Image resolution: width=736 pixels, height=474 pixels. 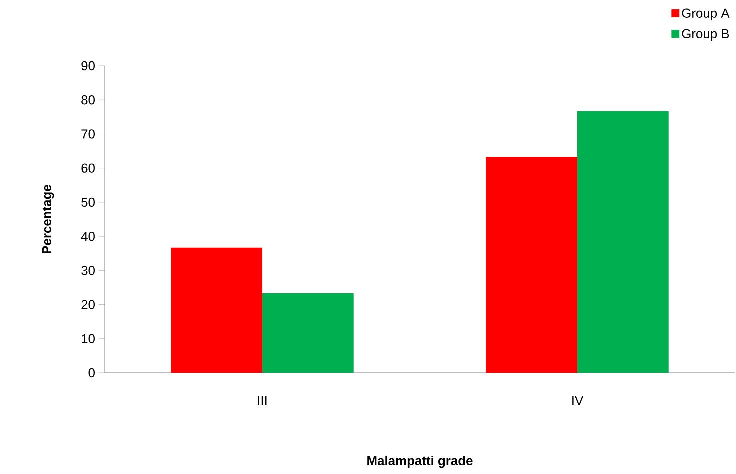 I want to click on x-axis-title: Malampatti grade, so click(x=420, y=462).